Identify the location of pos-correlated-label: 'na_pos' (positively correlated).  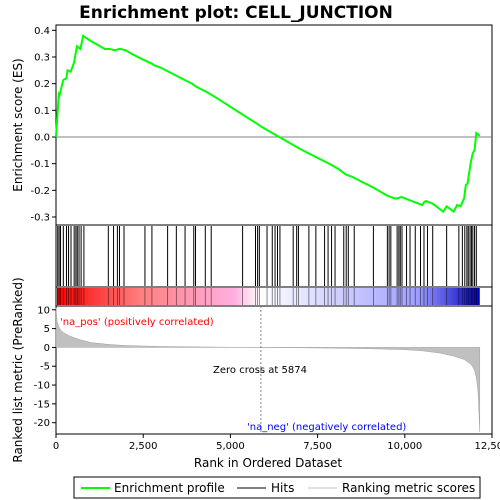
(137, 322).